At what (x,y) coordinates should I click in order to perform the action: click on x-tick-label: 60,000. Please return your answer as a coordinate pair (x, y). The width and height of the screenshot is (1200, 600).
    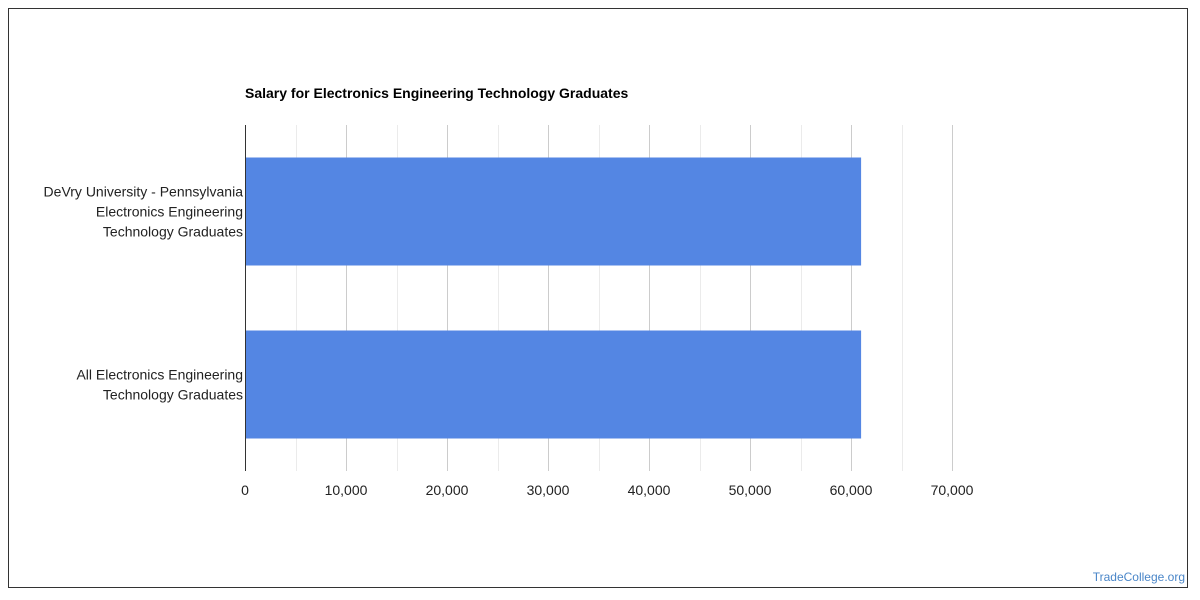
    Looking at the image, I should click on (851, 490).